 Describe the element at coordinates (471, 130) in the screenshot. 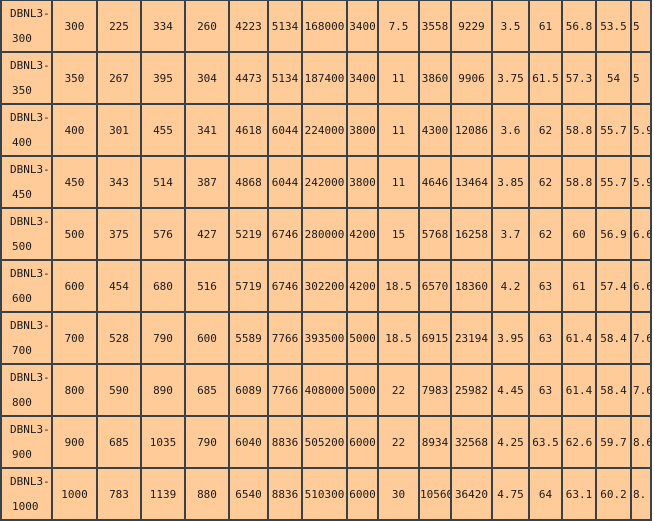

I see `value-cell: 12086` at that location.